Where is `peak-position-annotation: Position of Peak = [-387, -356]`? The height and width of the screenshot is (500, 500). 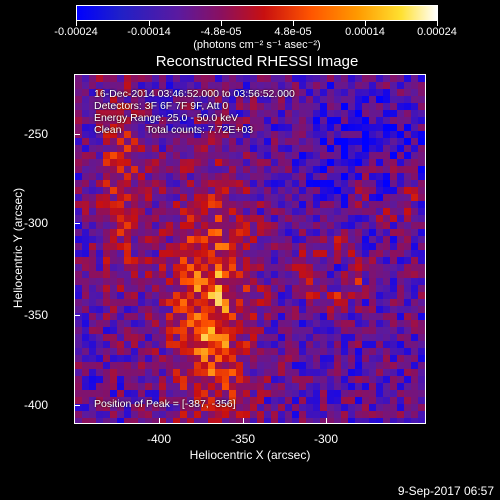 peak-position-annotation: Position of Peak = [-387, -356] is located at coordinates (165, 404).